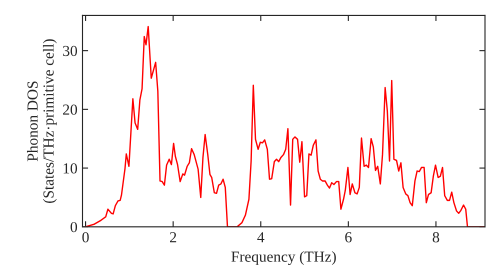 The height and width of the screenshot is (280, 500). What do you see at coordinates (85, 237) in the screenshot?
I see `x-tick-label: 0` at bounding box center [85, 237].